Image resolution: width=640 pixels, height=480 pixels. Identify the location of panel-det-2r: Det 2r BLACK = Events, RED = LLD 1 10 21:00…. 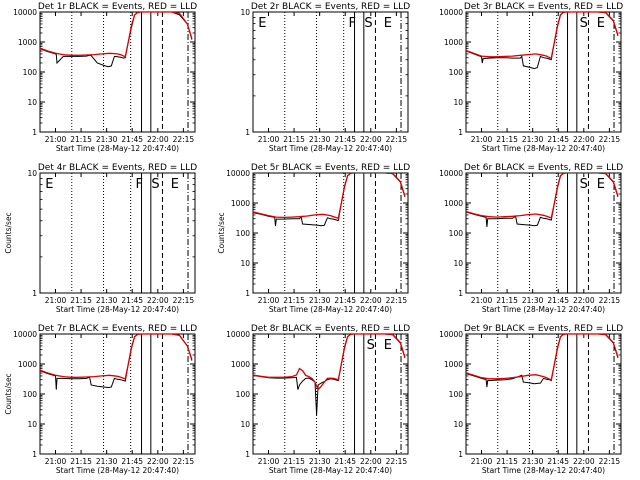
(325, 77).